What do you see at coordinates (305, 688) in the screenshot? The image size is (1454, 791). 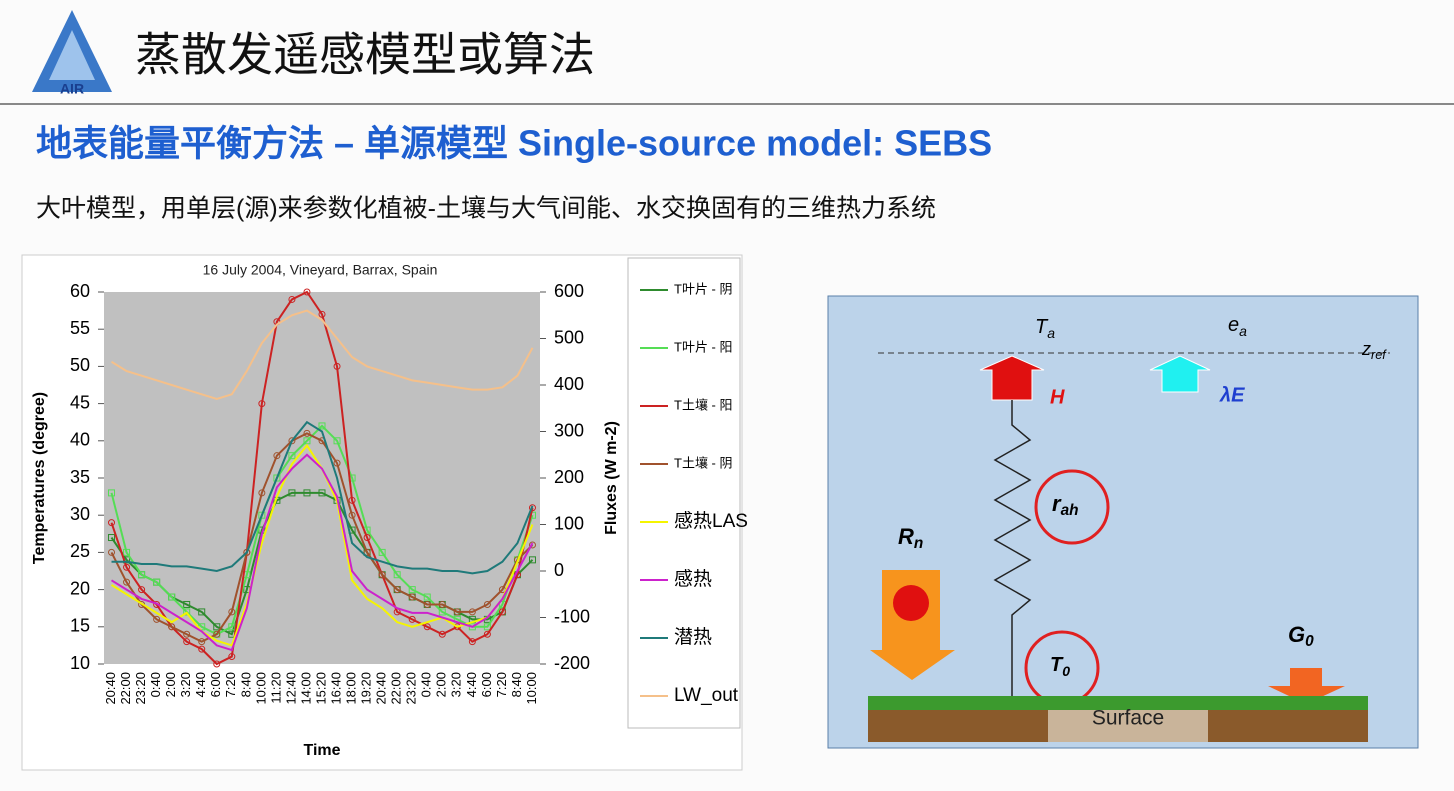 I see `x-tick-label: 14:00` at bounding box center [305, 688].